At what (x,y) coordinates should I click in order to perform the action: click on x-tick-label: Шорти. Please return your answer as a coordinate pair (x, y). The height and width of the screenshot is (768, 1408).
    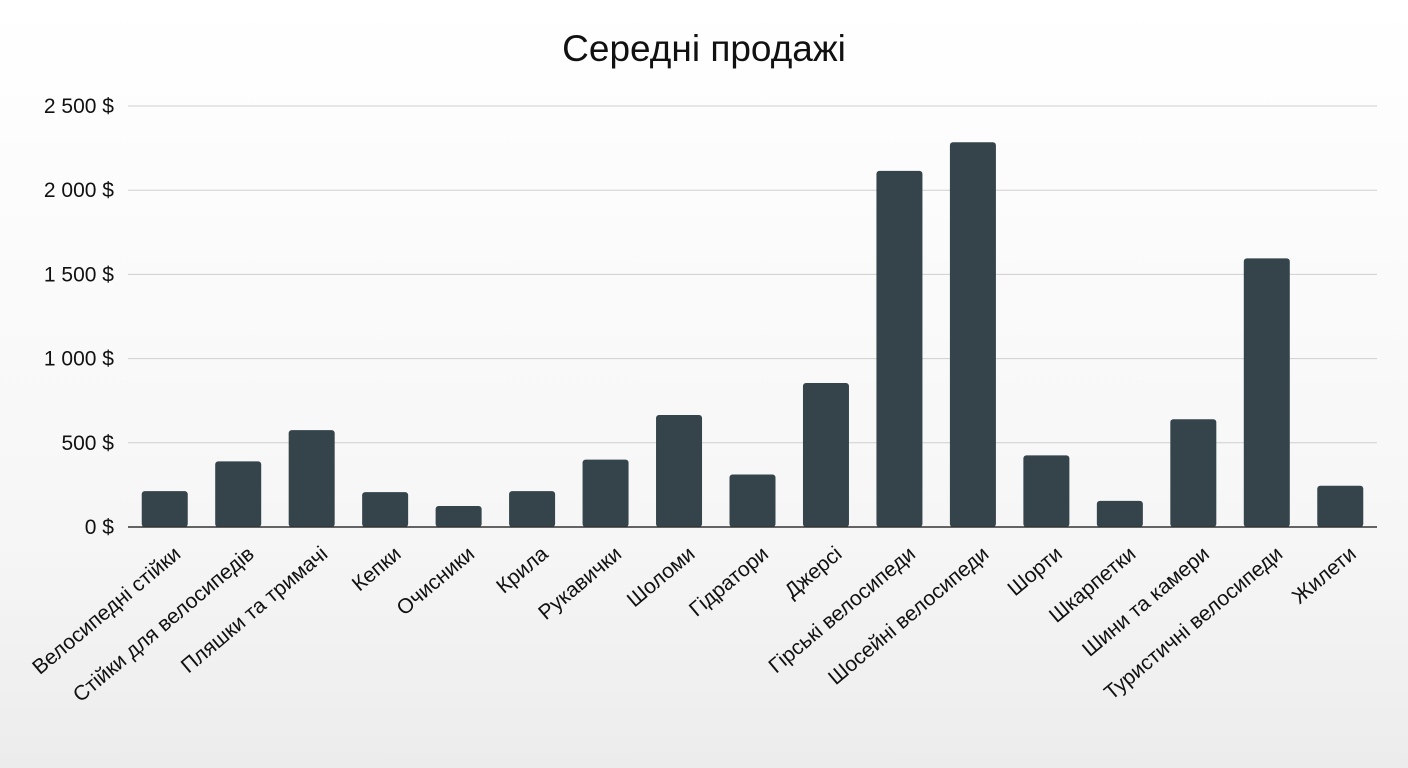
    Looking at the image, I should click on (1034, 571).